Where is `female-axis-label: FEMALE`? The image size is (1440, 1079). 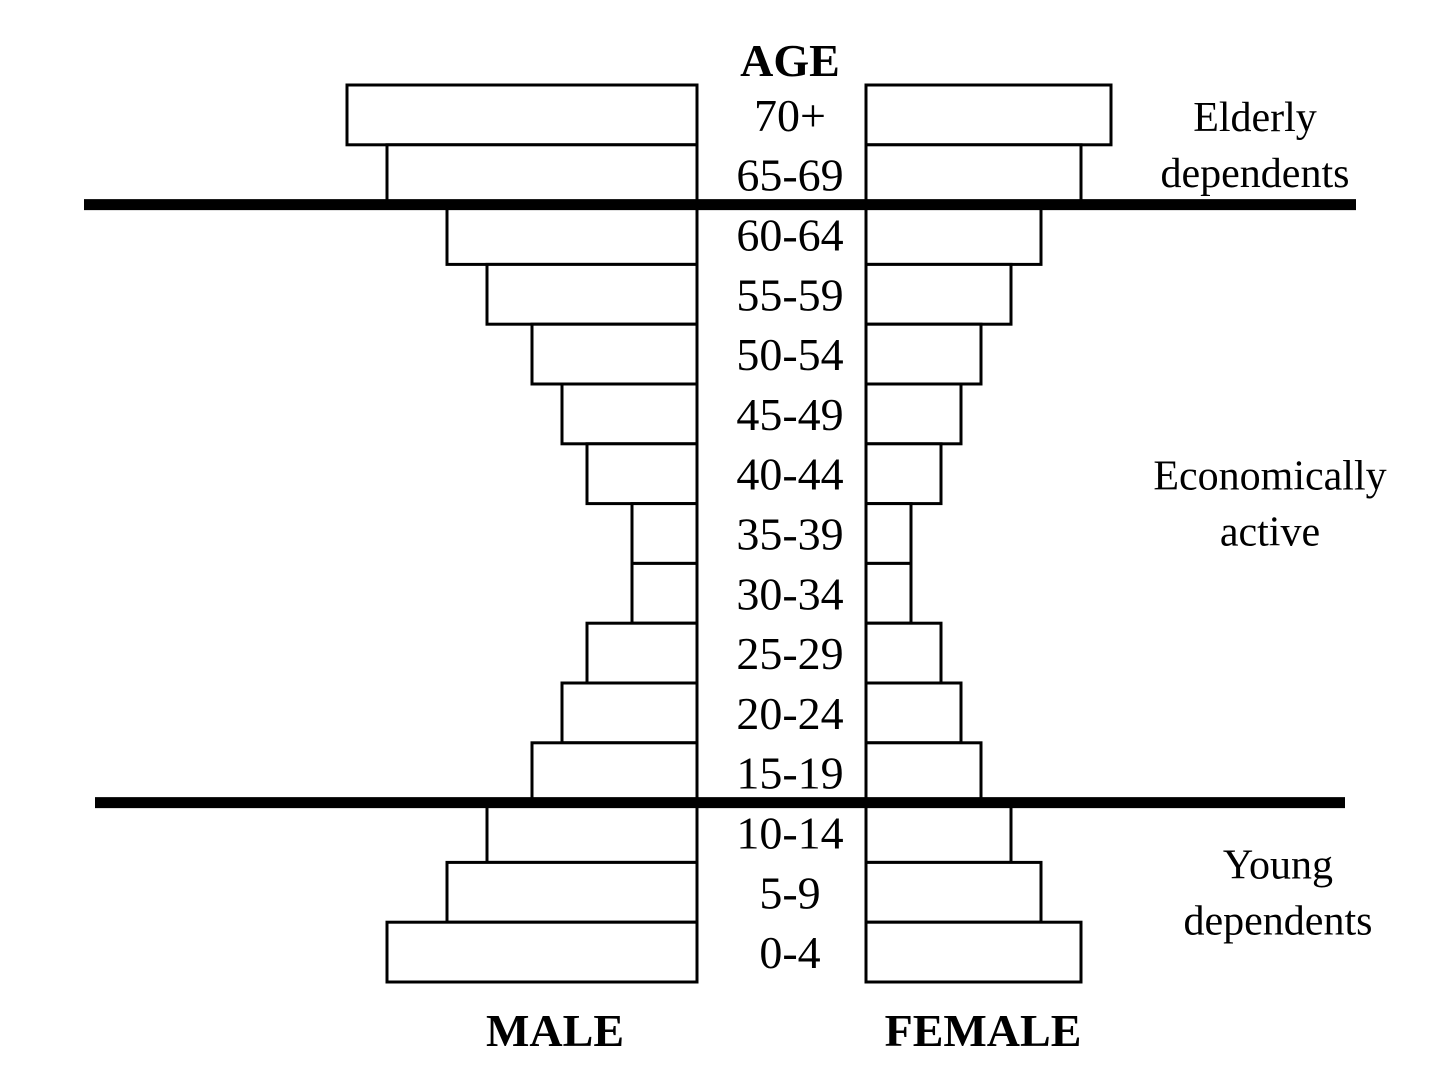 female-axis-label: FEMALE is located at coordinates (983, 1030).